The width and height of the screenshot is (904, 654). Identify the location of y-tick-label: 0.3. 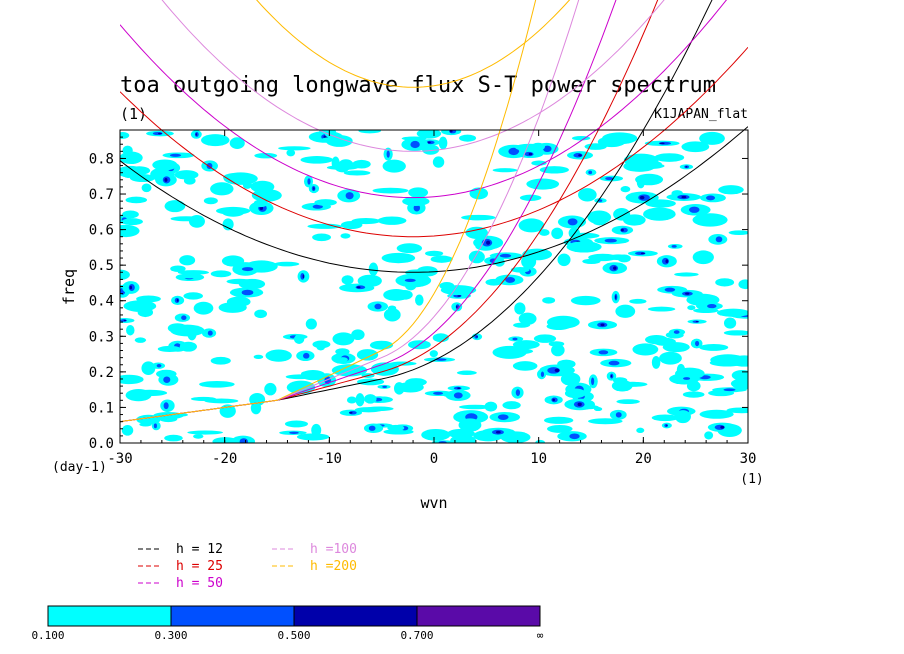
(101, 337).